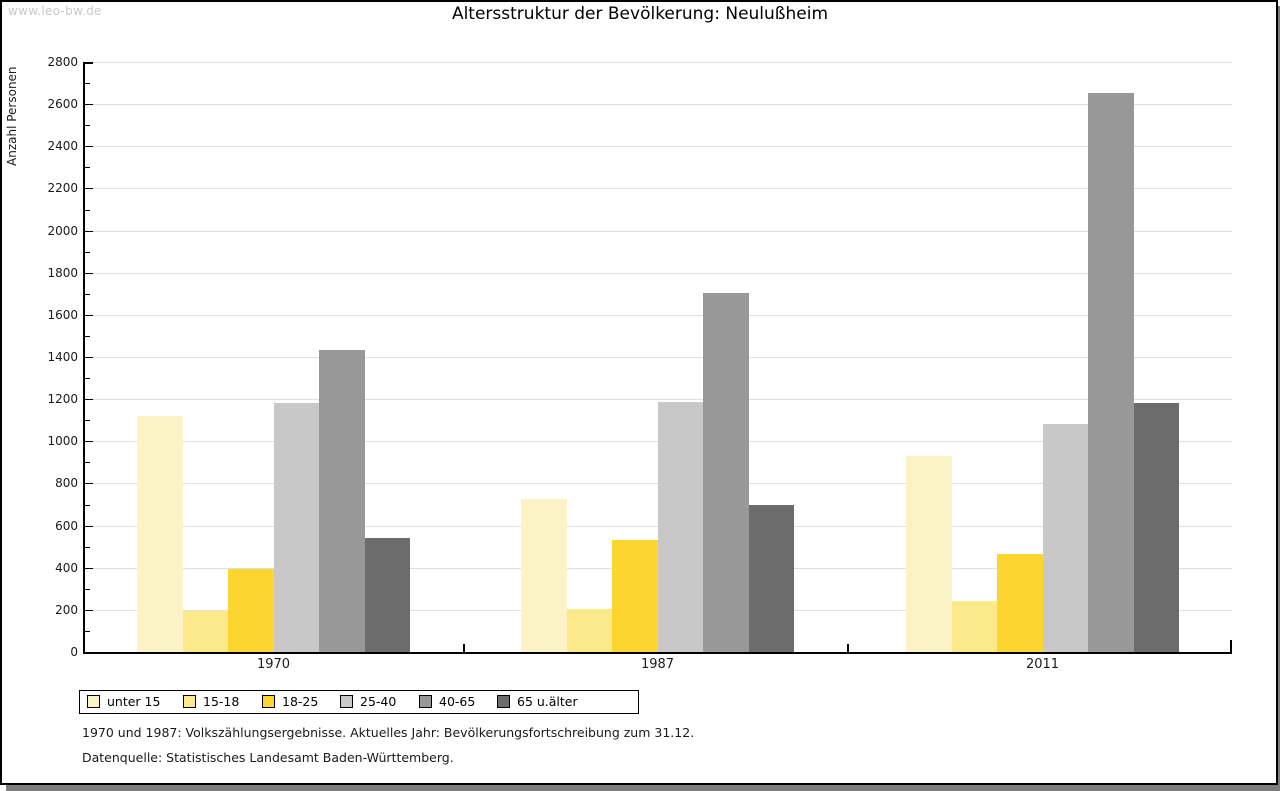 The image size is (1280, 791). What do you see at coordinates (93, 701) in the screenshot?
I see `legend-swatch-unter 15` at bounding box center [93, 701].